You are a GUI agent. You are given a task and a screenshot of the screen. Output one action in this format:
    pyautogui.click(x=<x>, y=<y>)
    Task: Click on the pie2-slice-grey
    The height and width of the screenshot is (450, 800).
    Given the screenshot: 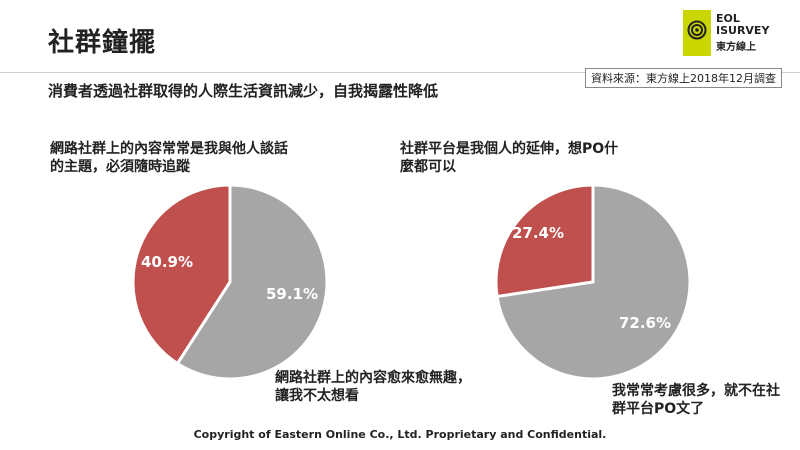 What is the action you would take?
    pyautogui.click(x=593, y=282)
    